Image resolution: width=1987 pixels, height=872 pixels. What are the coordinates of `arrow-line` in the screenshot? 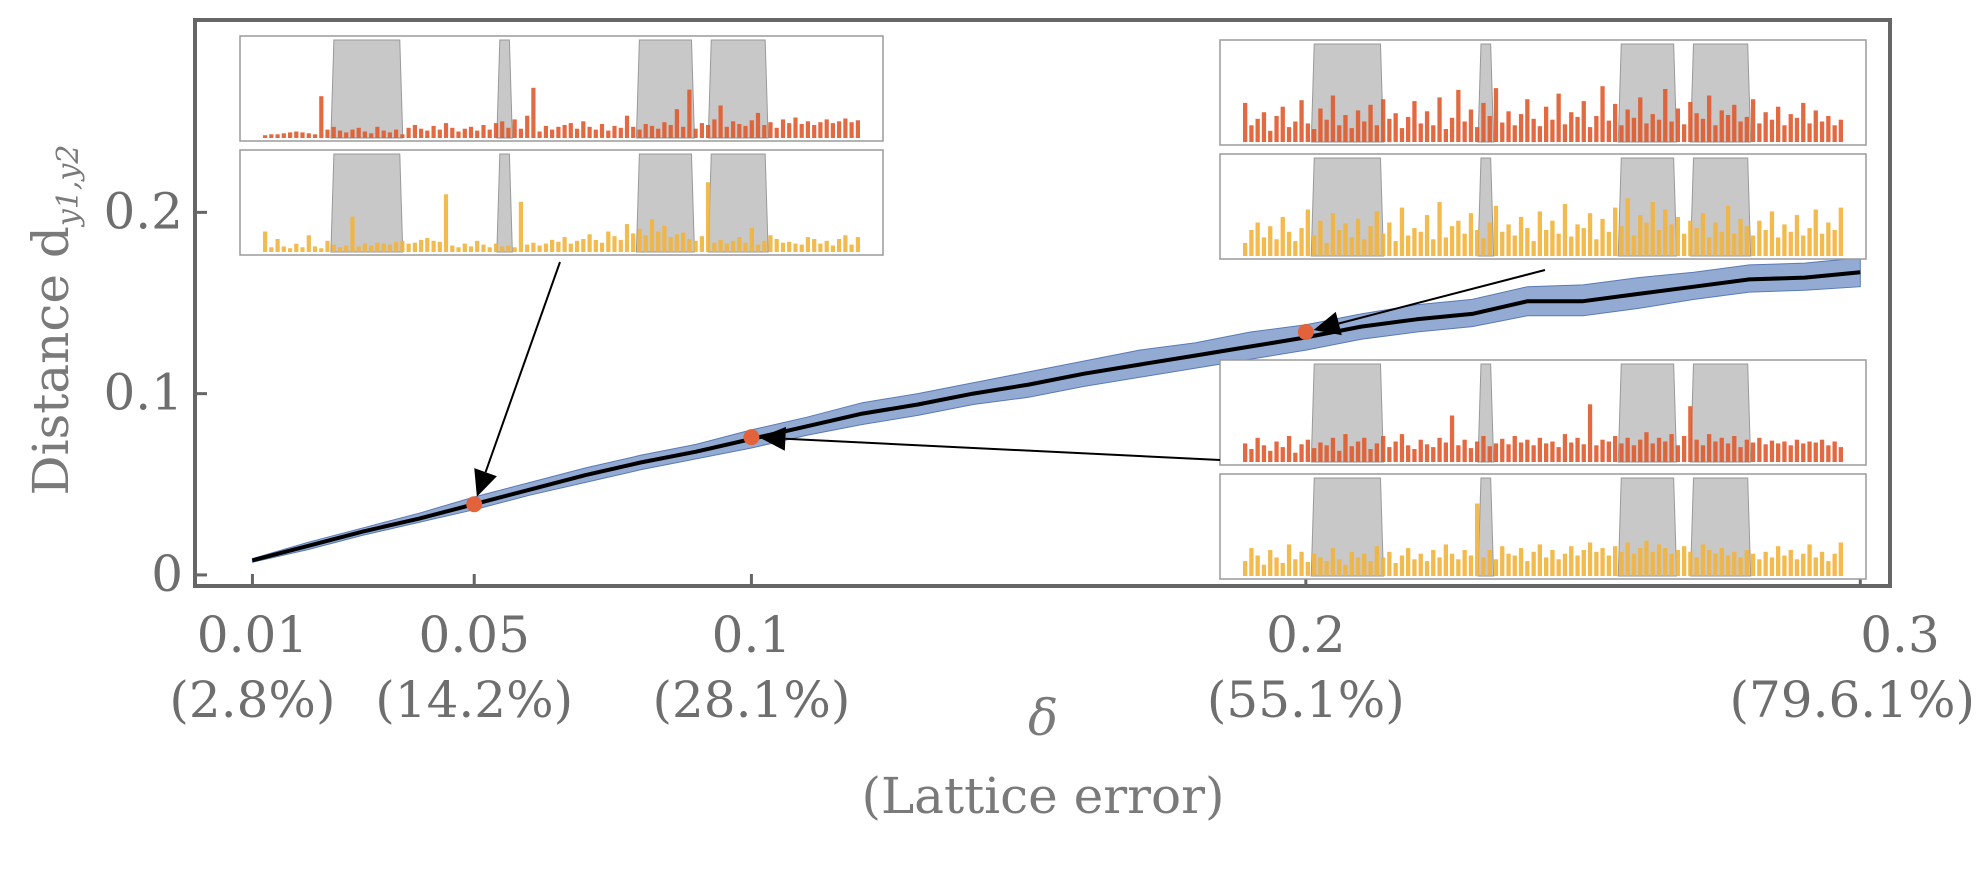 It's located at (1003, 449).